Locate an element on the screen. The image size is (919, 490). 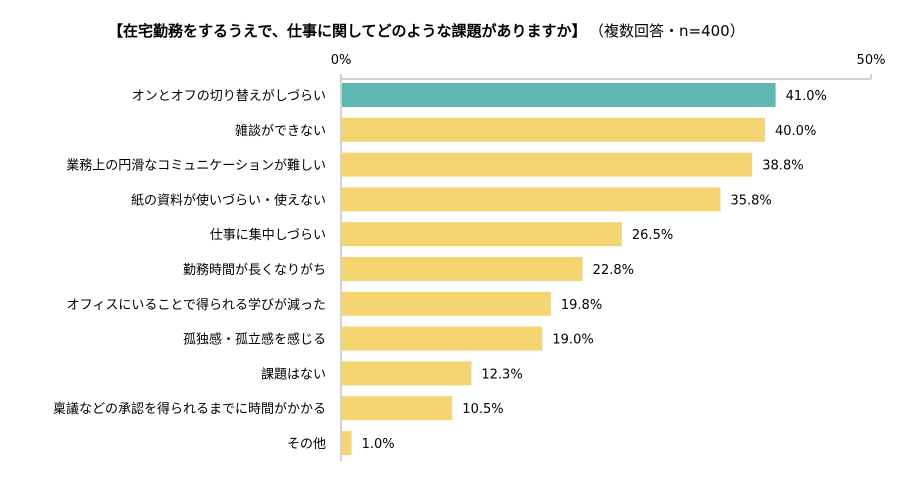
value-label: 1.0% is located at coordinates (378, 444).